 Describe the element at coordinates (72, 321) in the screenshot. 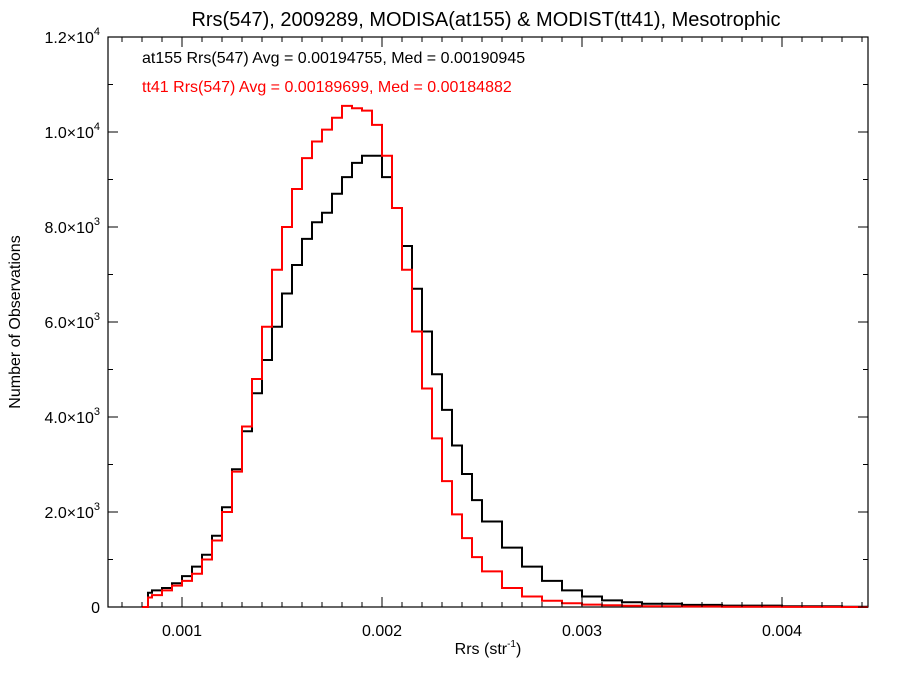

I see `y-tick-label: 6.0×10³` at that location.